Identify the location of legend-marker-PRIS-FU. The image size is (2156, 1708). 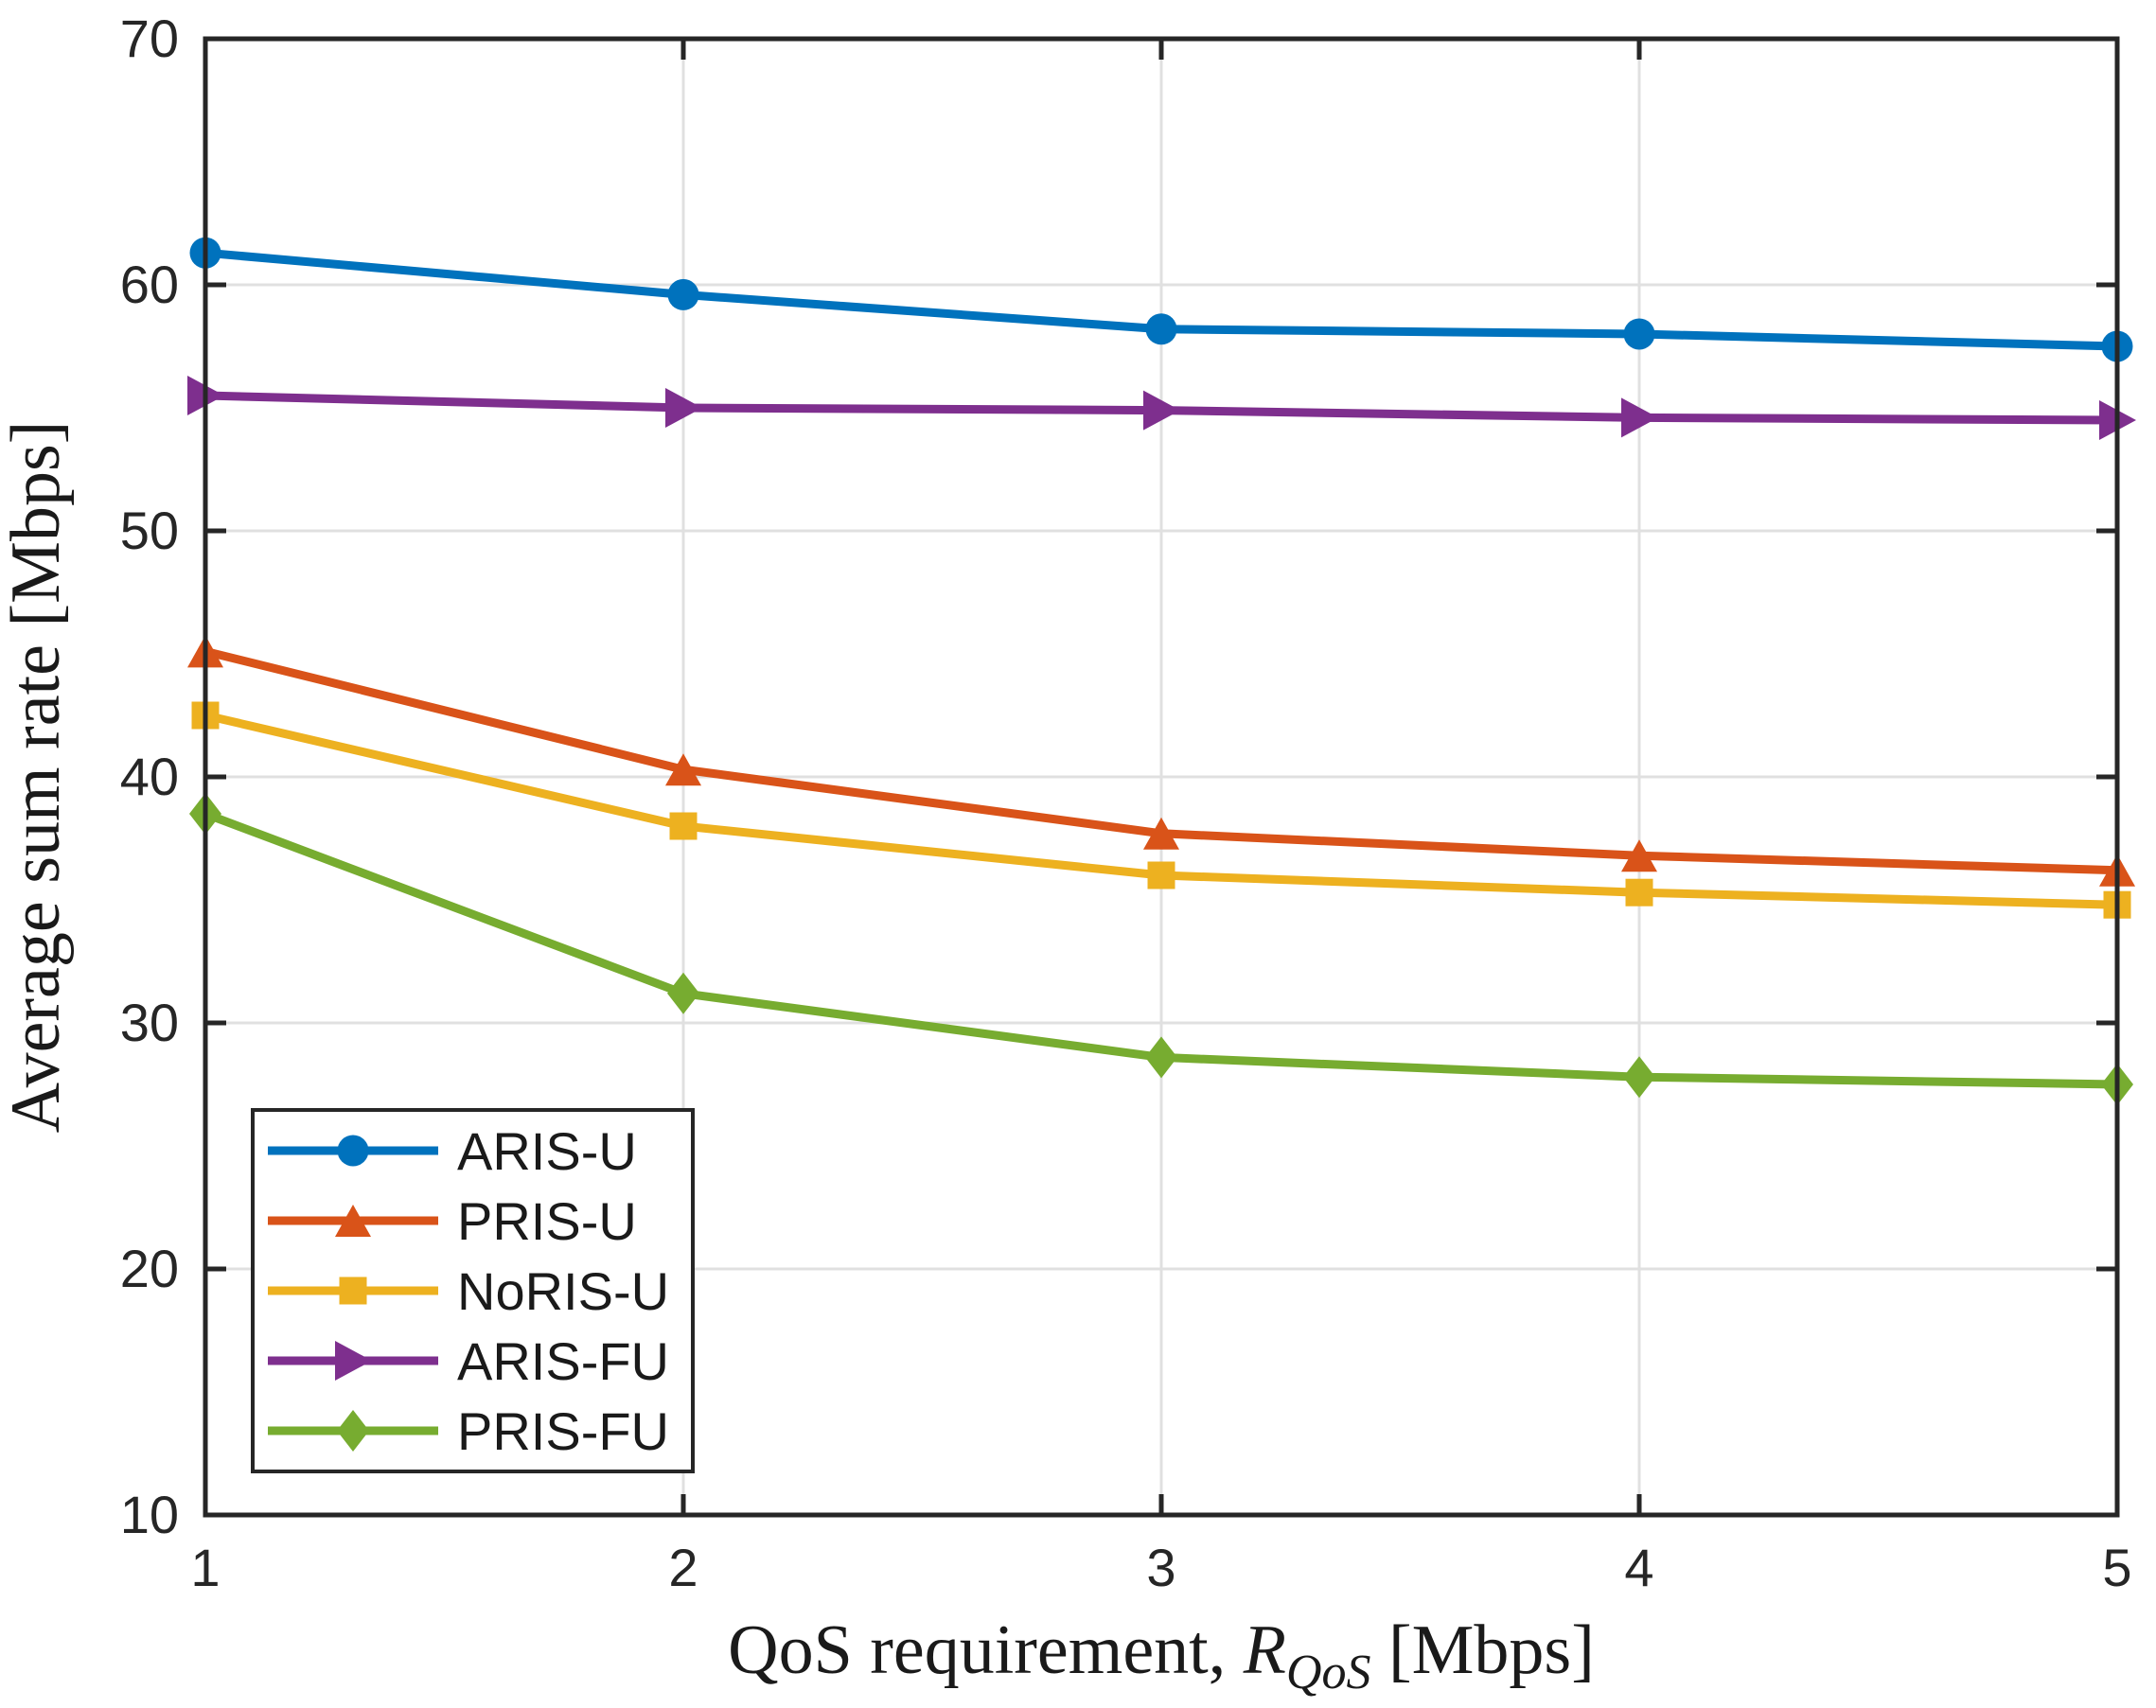
(353, 1431).